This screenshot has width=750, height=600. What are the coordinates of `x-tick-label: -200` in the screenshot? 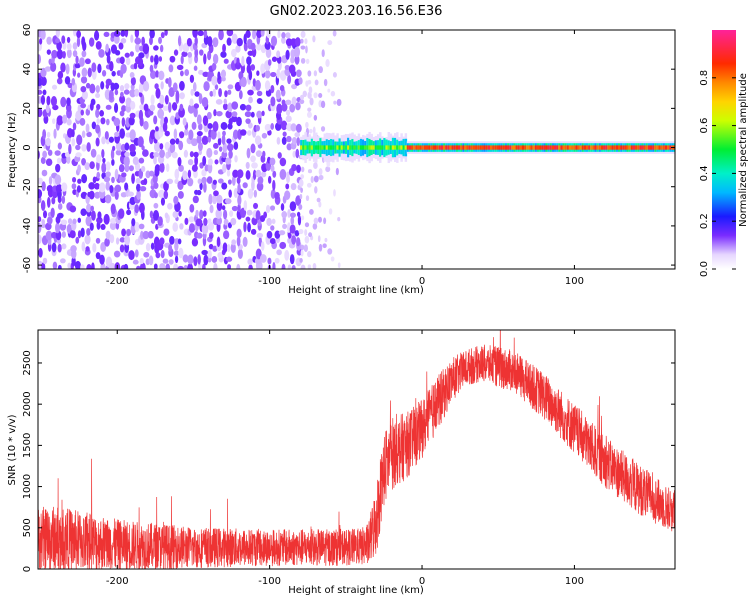 It's located at (117, 281).